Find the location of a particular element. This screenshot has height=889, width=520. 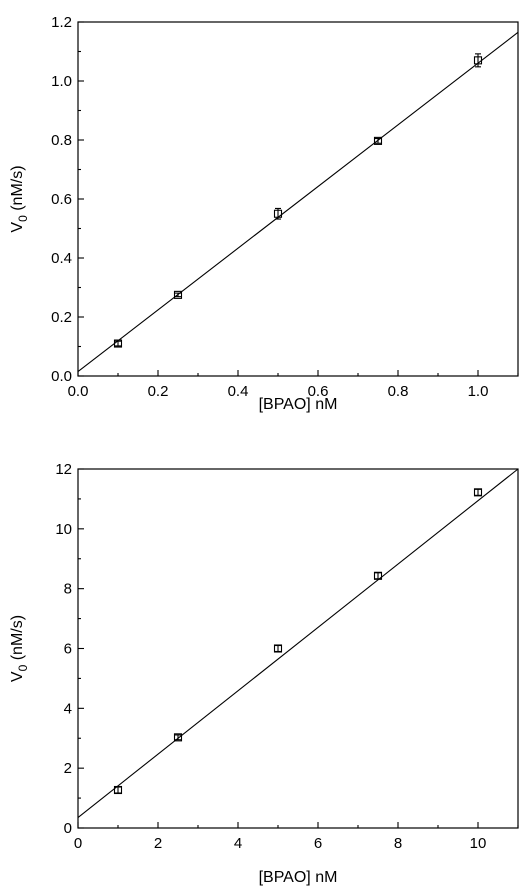

y-tick-label: 10 is located at coordinates (63, 529).